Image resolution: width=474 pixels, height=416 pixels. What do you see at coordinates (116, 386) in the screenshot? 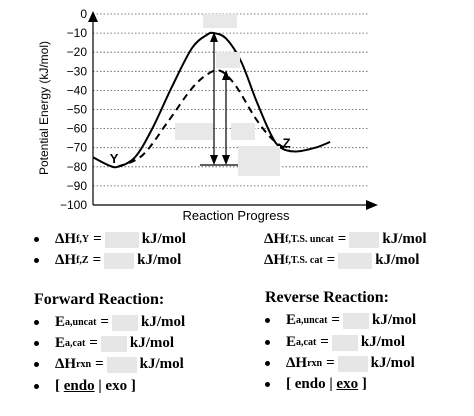
I see `fwd-exo-option: exo` at bounding box center [116, 386].